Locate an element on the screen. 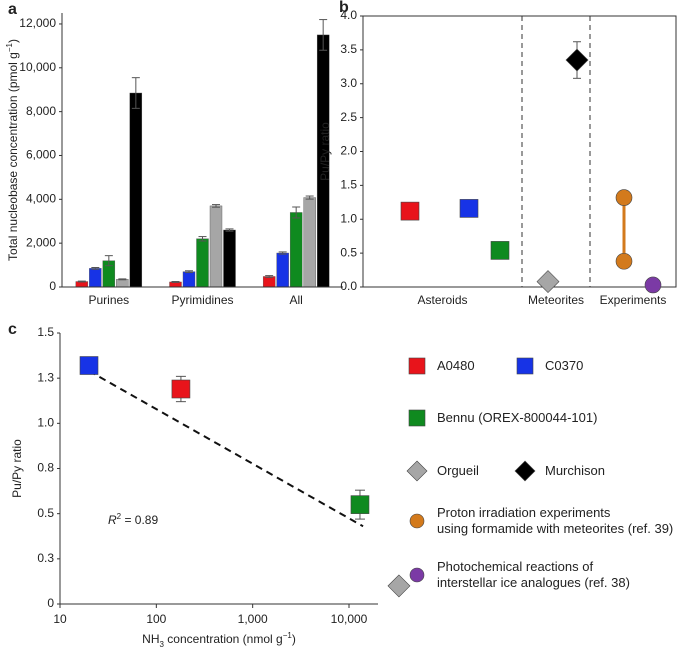  legend-item: C0370 is located at coordinates (548, 366).